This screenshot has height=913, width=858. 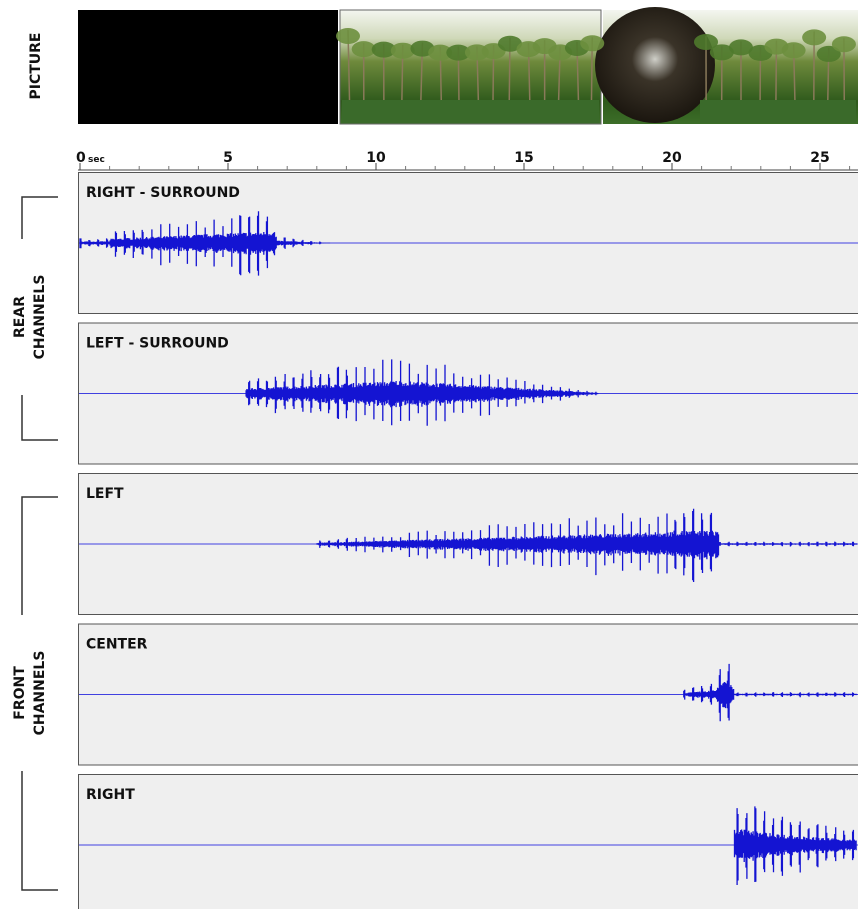 I want to click on channel-panel: LEFT - SURROUND, so click(x=468, y=393).